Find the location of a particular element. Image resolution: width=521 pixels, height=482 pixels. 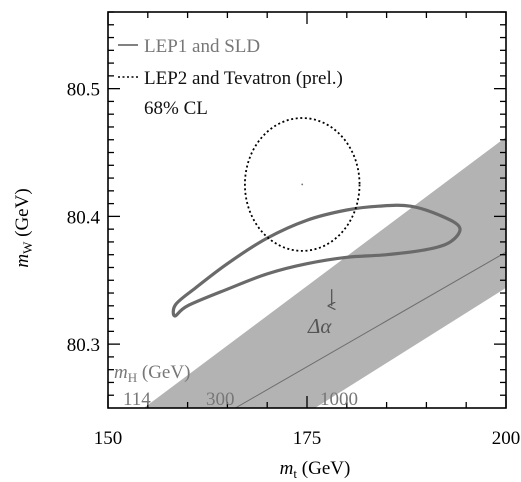

higgs-band-label: mH (GeV) is located at coordinates (152, 373).